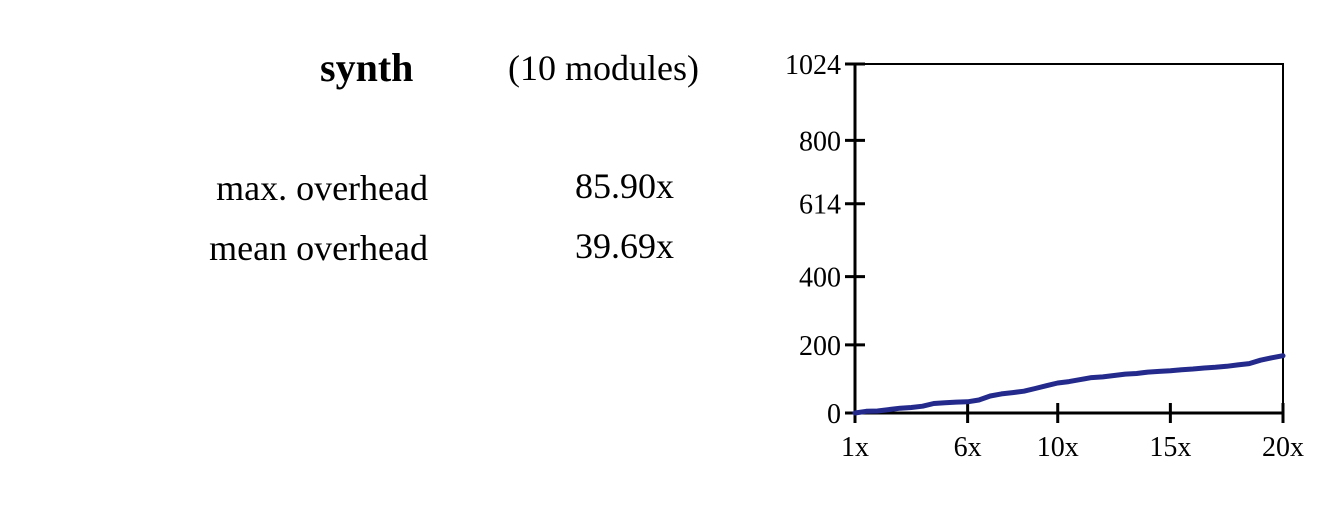 This screenshot has height=524, width=1337. What do you see at coordinates (825, 240) in the screenshot?
I see `y-ticks: 0 200 400 614 800 1024` at bounding box center [825, 240].